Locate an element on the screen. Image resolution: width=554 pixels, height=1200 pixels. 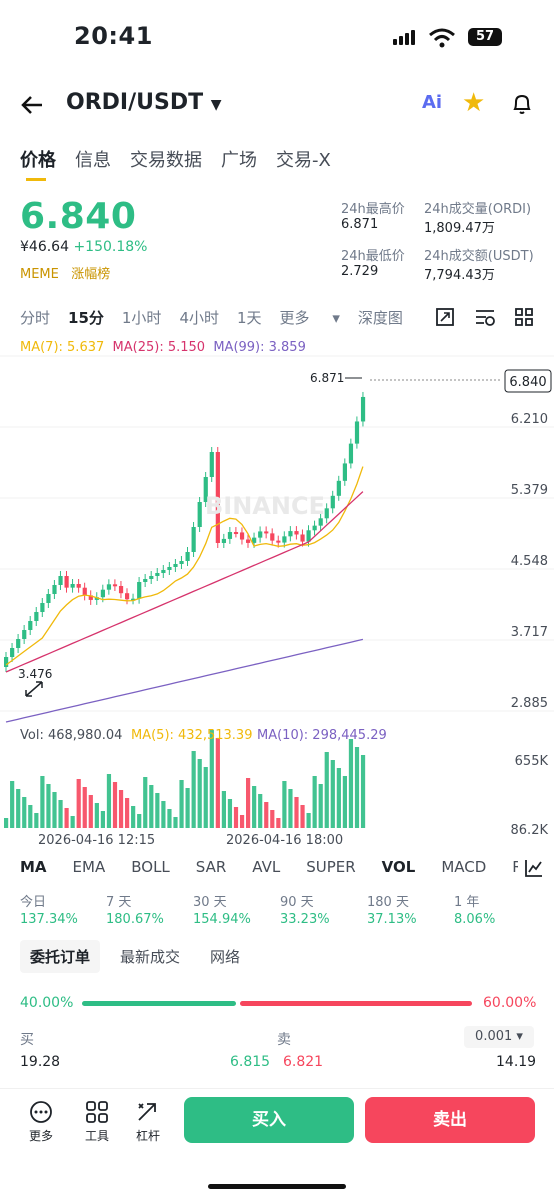
tab-recent-trades: 最新成交 is located at coordinates (150, 957).